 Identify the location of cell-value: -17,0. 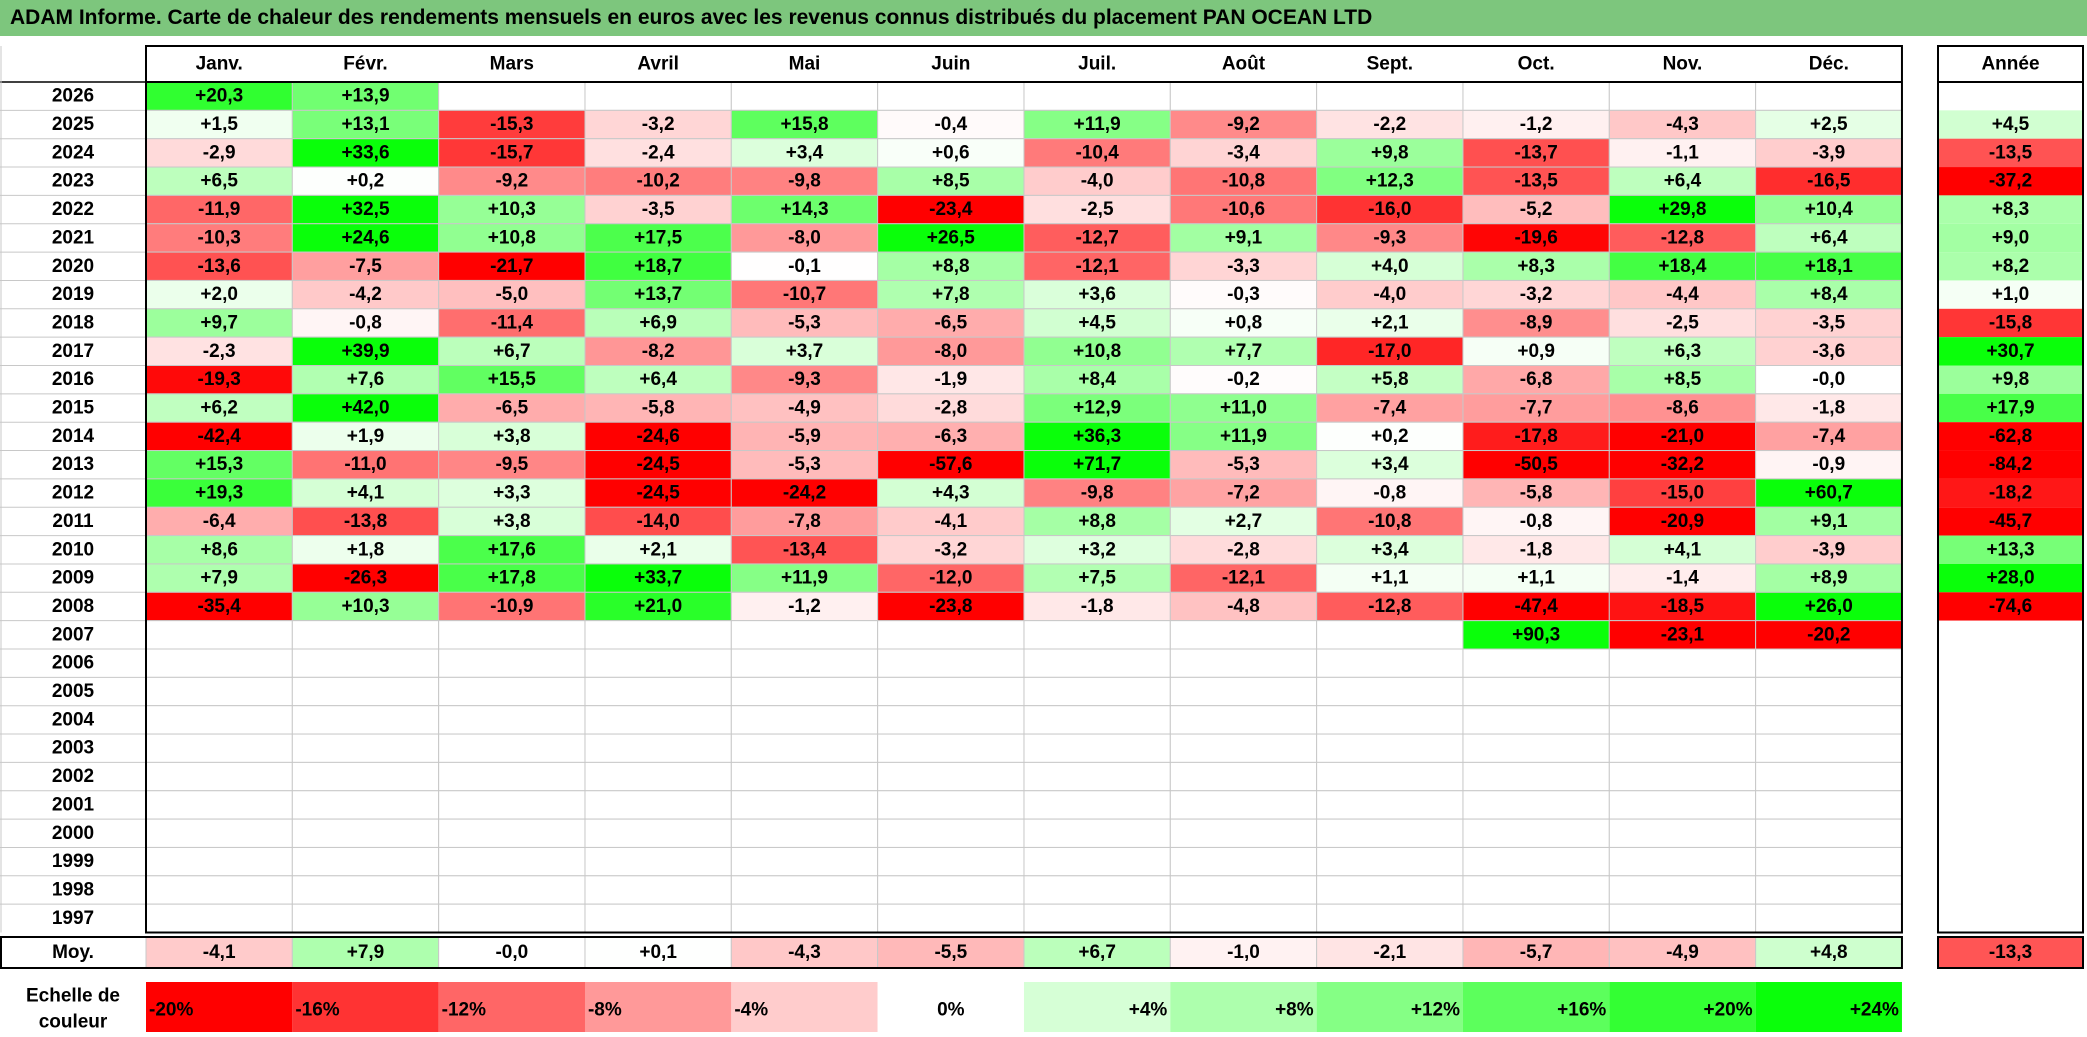
(1389, 351).